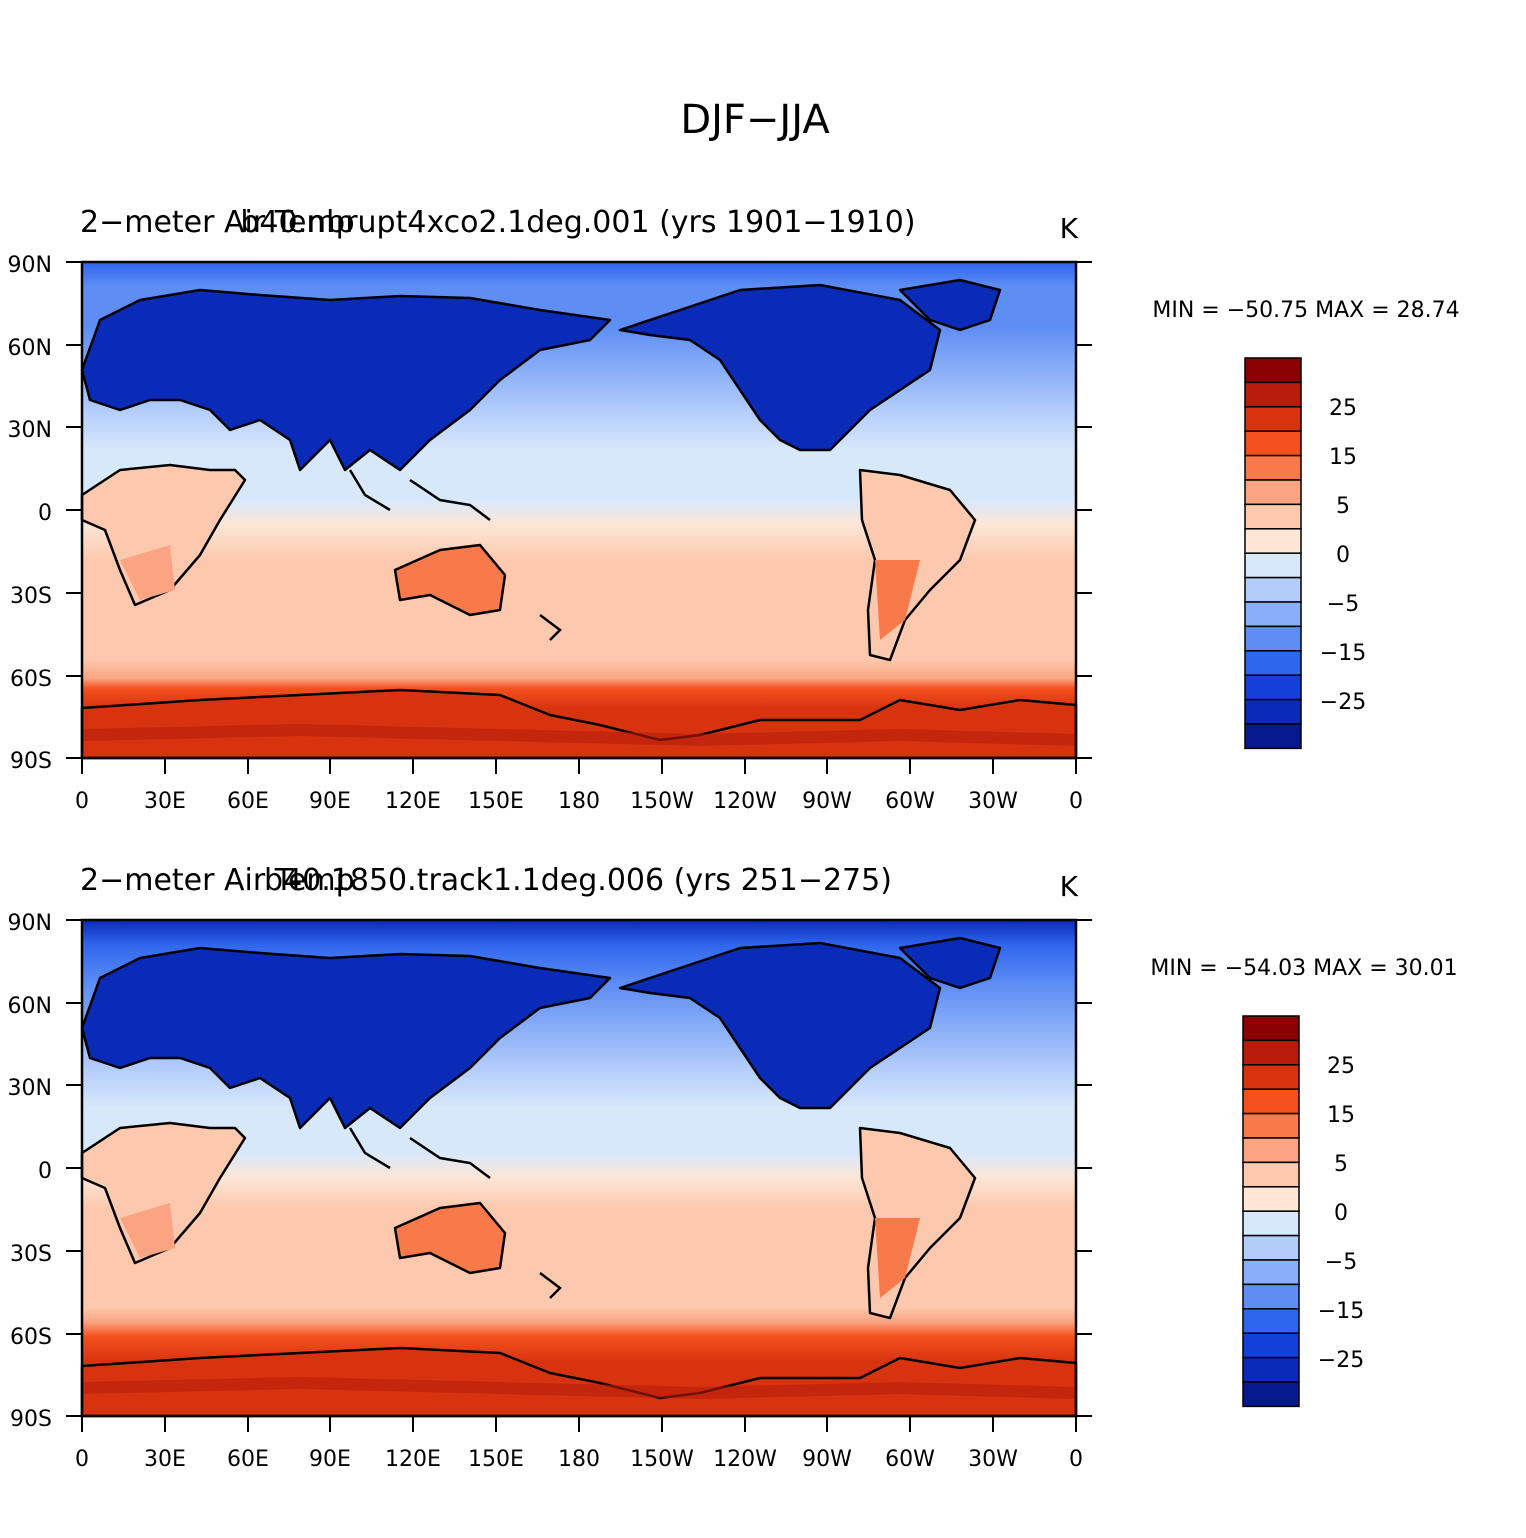 The width and height of the screenshot is (1526, 1538). Describe the element at coordinates (1343, 408) in the screenshot. I see `colorbar-1-label: 25` at that location.